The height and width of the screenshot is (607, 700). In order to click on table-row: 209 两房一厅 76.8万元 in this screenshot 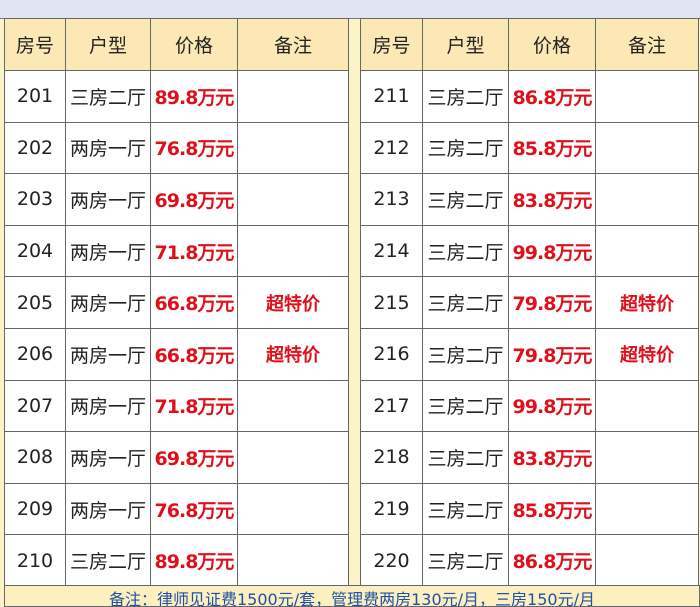, I will do `click(176, 509)`.